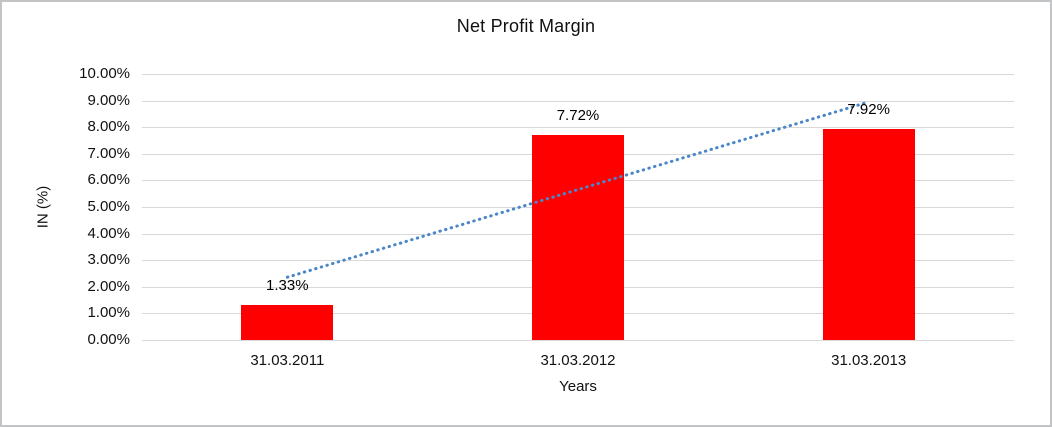 Image resolution: width=1052 pixels, height=427 pixels. I want to click on y-tick-label: 8.00%, so click(108, 127).